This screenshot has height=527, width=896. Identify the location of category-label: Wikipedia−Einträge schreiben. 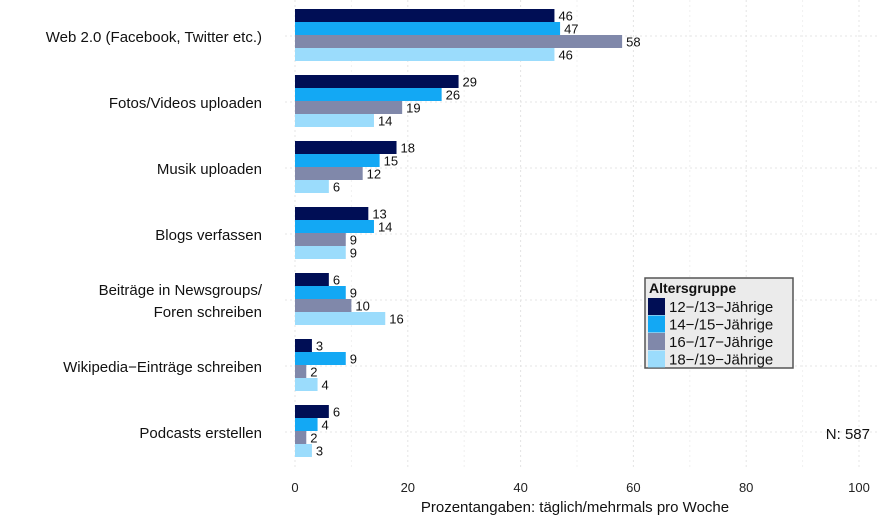
(162, 367).